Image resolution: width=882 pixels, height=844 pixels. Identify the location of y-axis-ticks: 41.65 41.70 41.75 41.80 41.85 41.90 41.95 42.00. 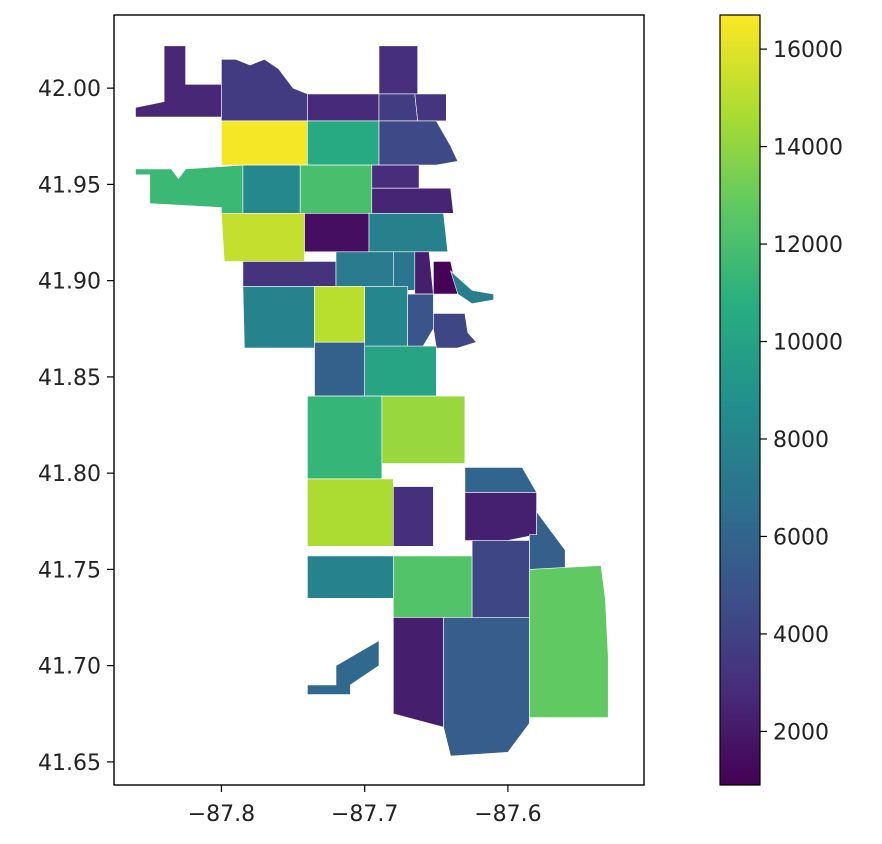
(76, 426).